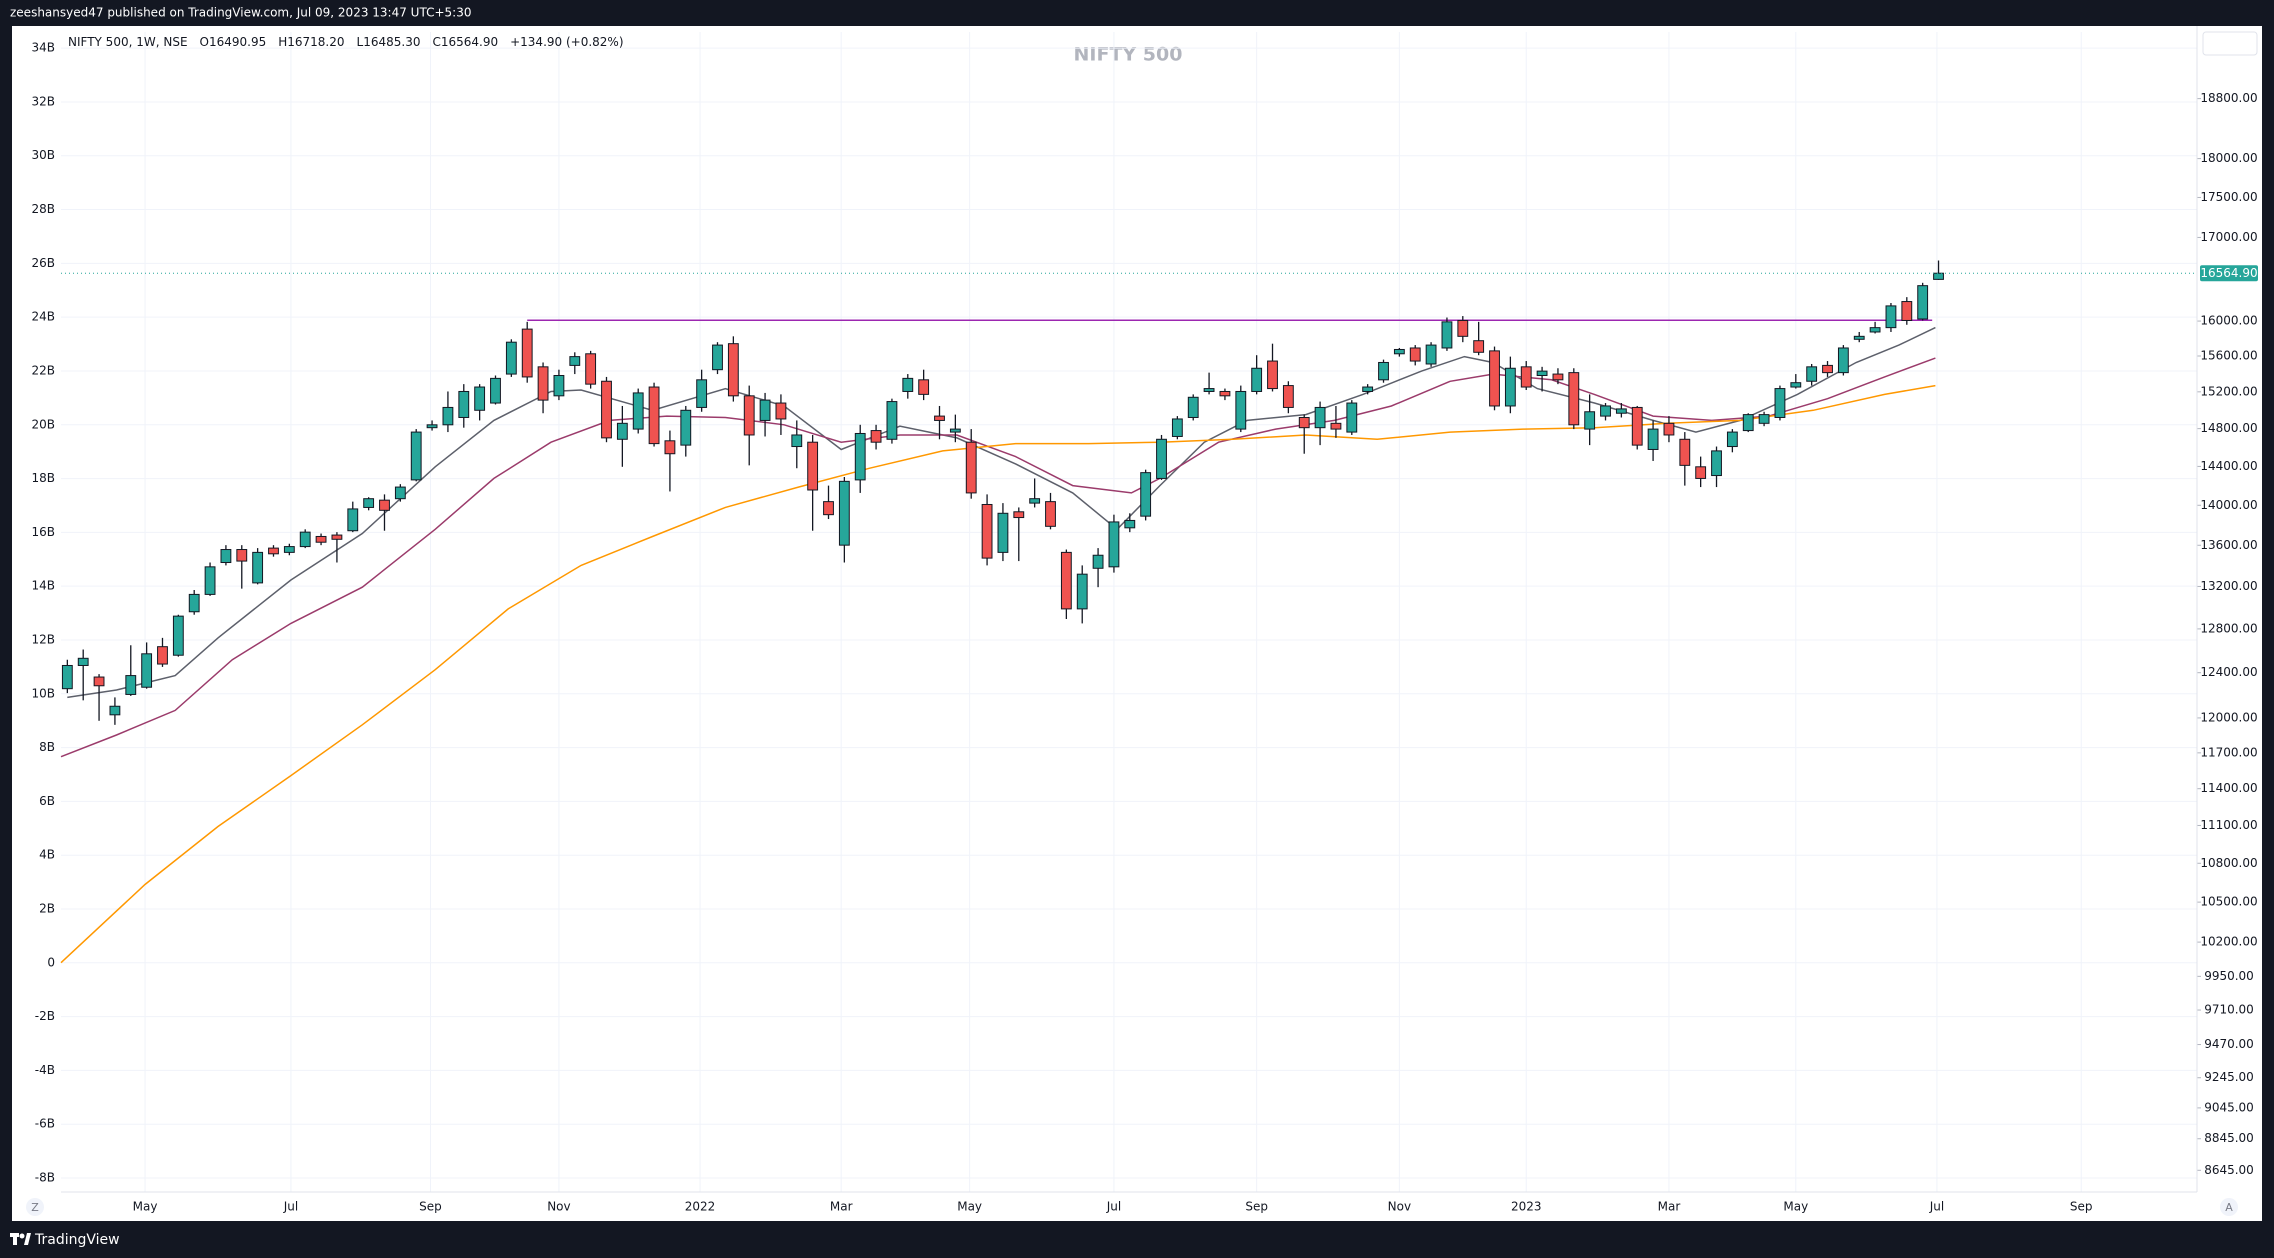 The image size is (2274, 1258). Describe the element at coordinates (2228, 863) in the screenshot. I see `y-tick-label: 10800.00` at that location.